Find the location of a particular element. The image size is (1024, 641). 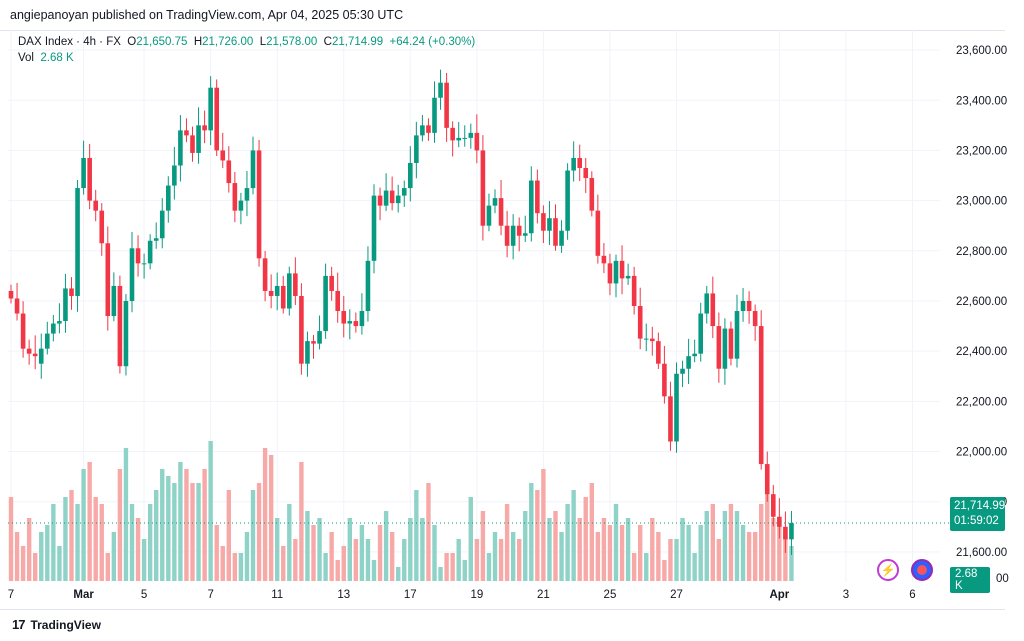

x-tick-label: 6 is located at coordinates (912, 595).